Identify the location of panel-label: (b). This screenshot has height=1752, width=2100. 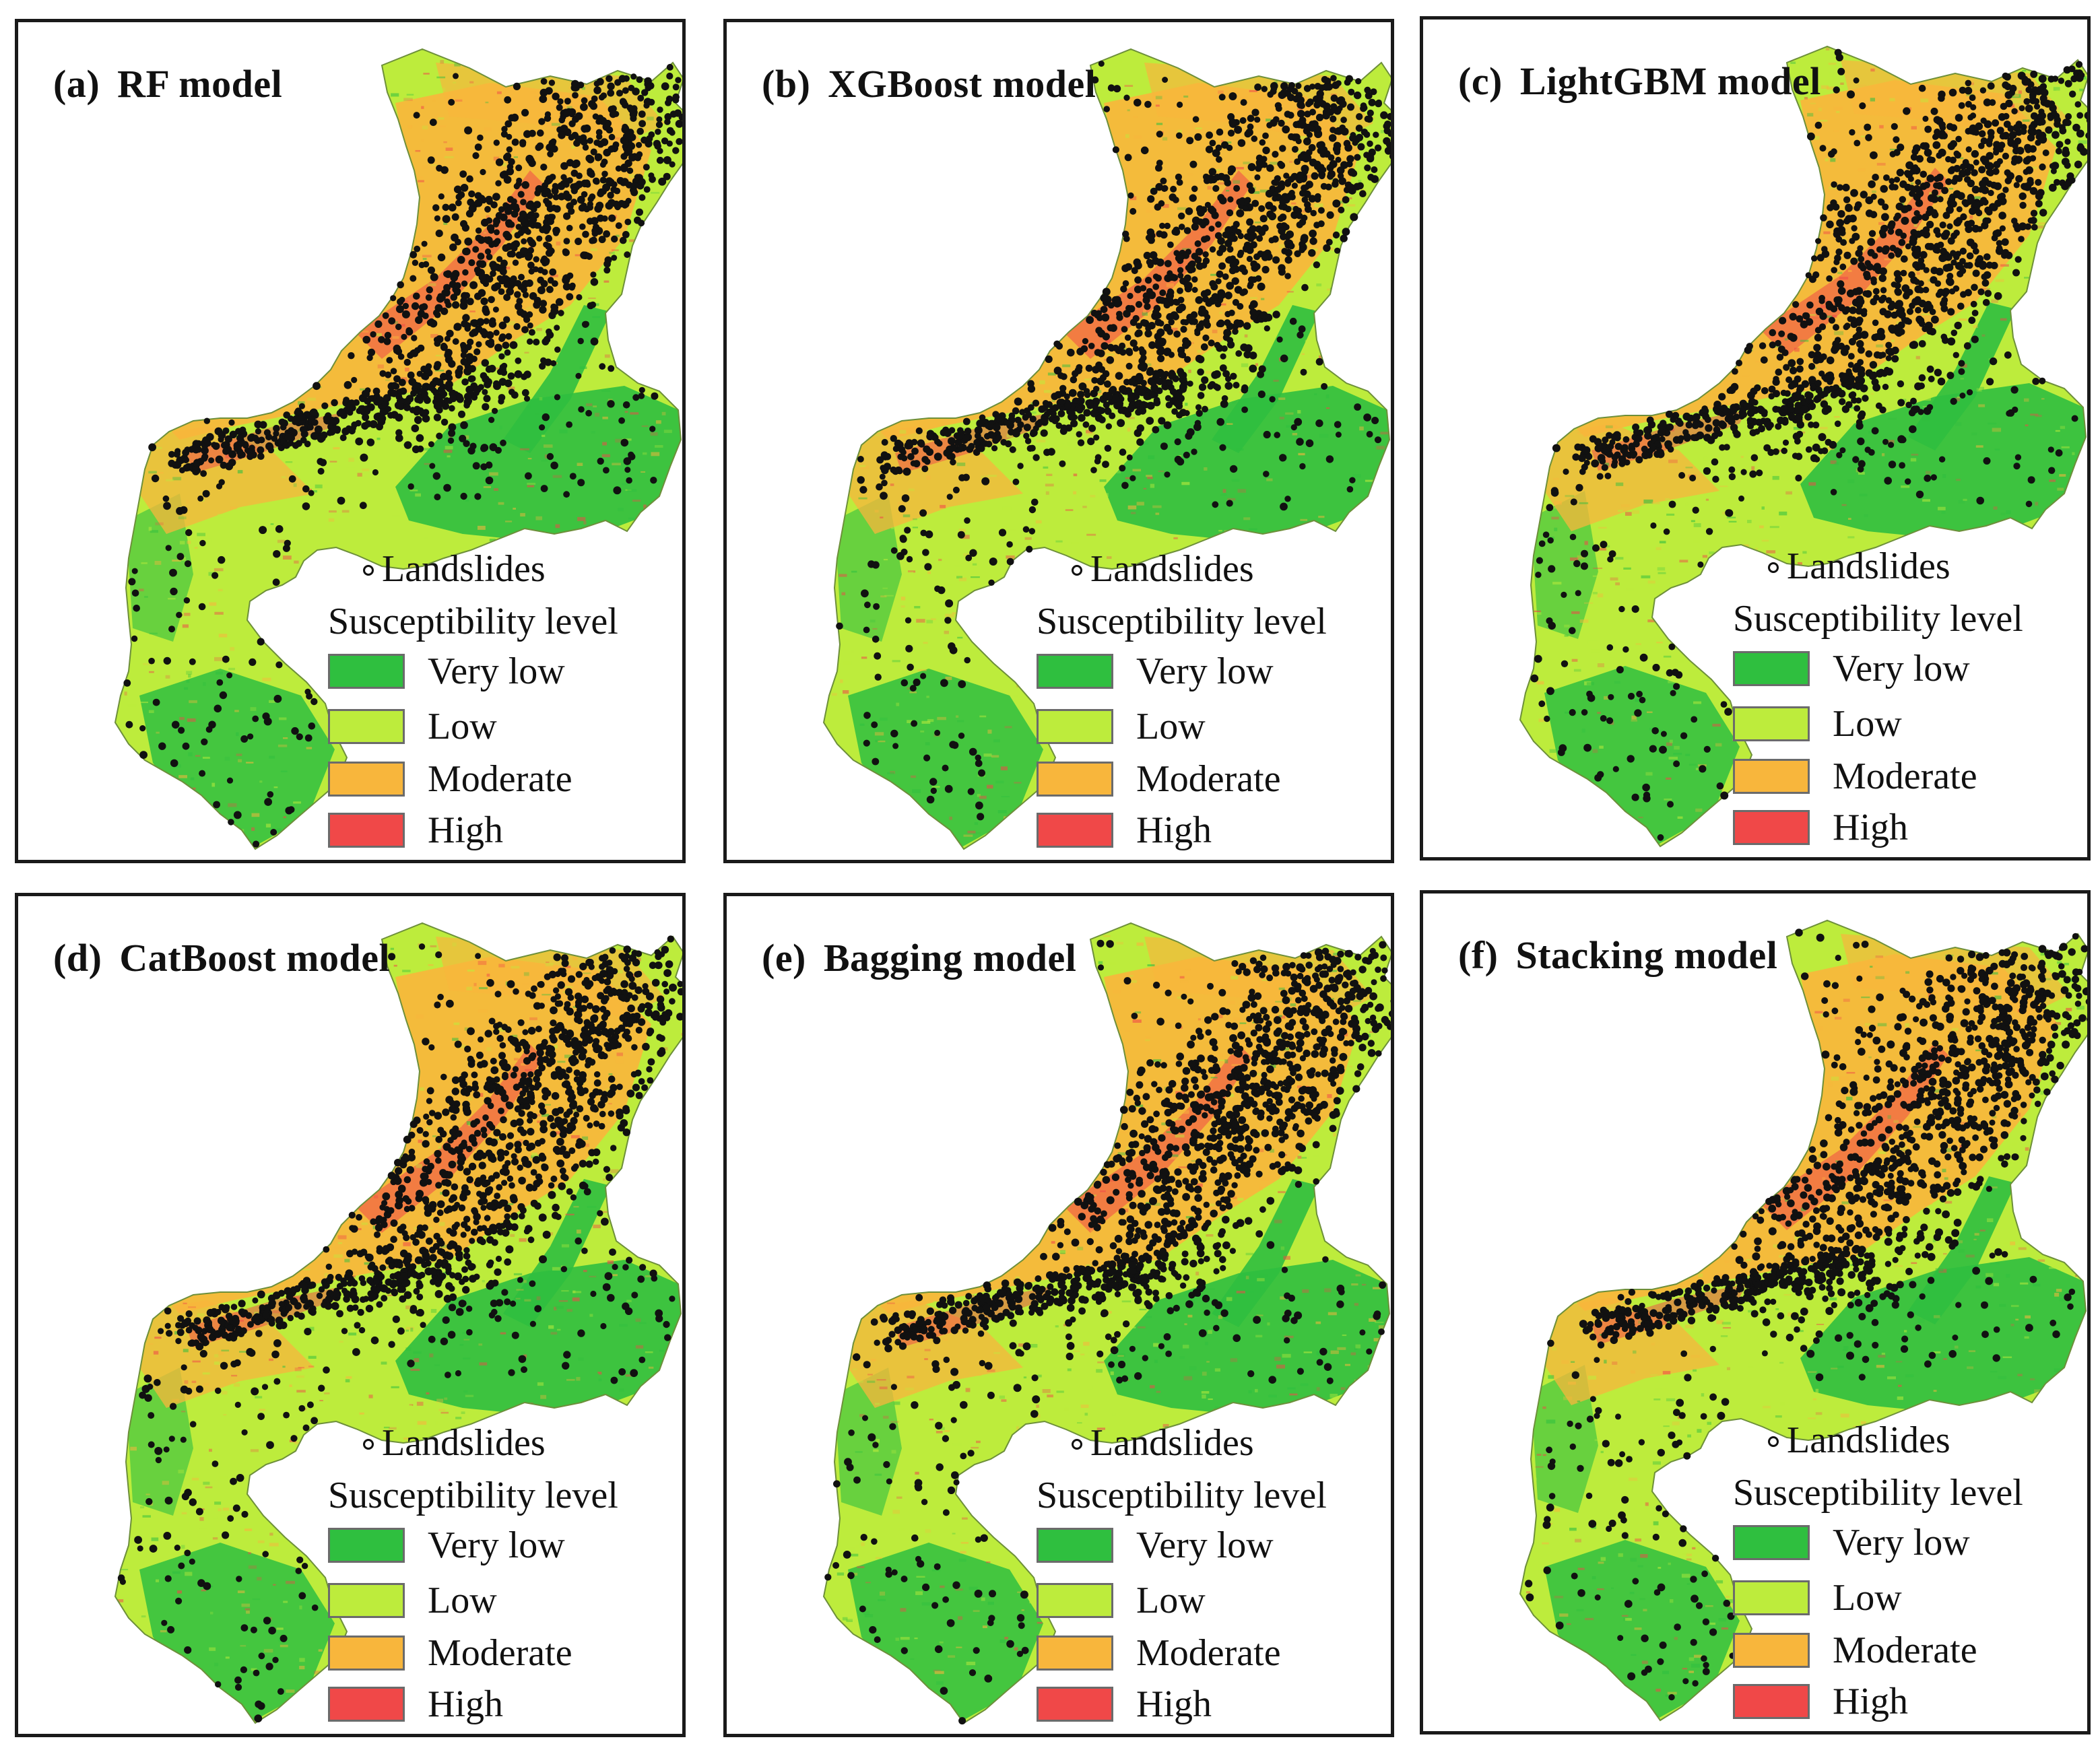
(786, 84).